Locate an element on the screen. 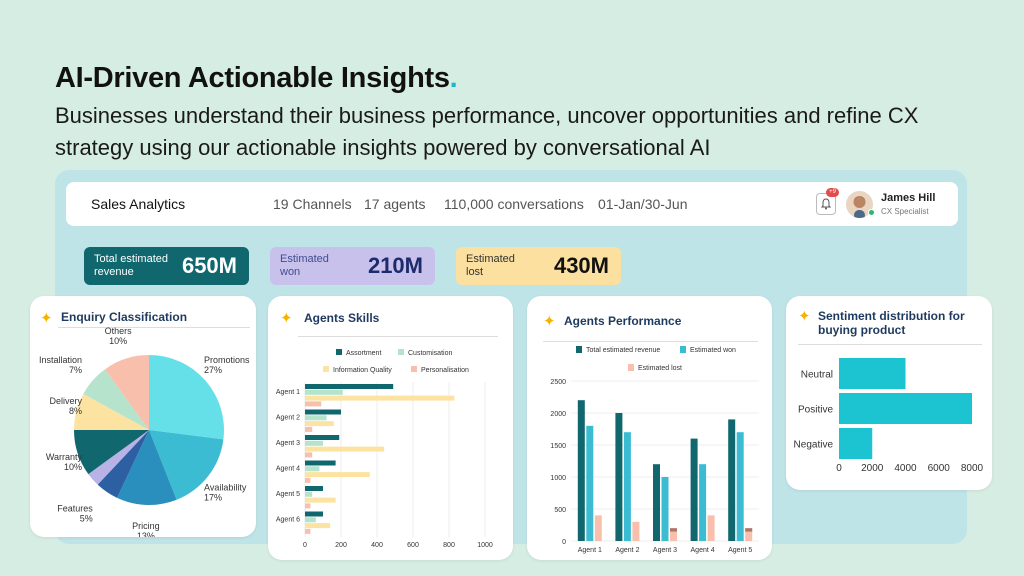 The image size is (1024, 576). user-role: CX Specialist is located at coordinates (905, 211).